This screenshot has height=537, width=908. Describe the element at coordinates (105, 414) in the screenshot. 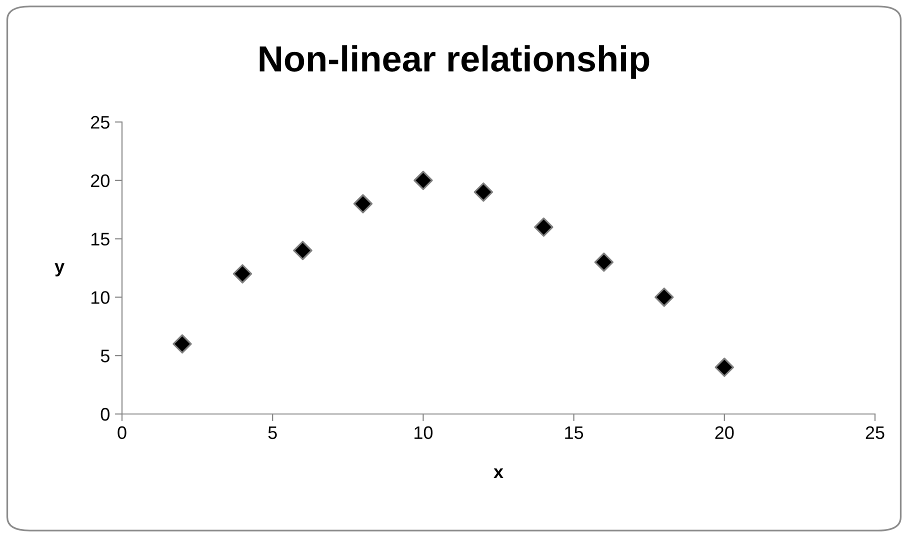

I see `y-tick-label: 0` at that location.